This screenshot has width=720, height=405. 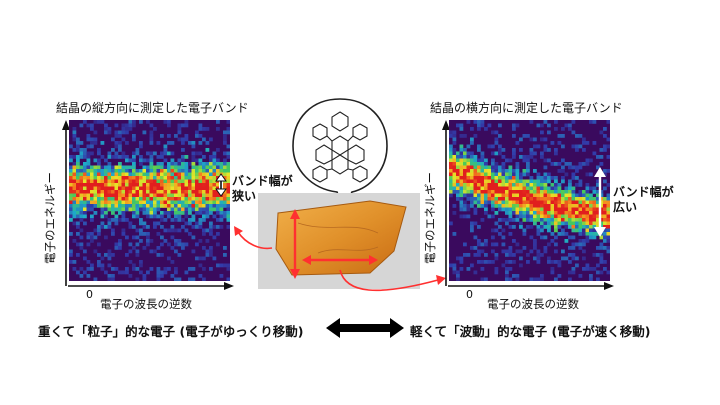 What do you see at coordinates (529, 200) in the screenshot?
I see `right-band-map` at bounding box center [529, 200].